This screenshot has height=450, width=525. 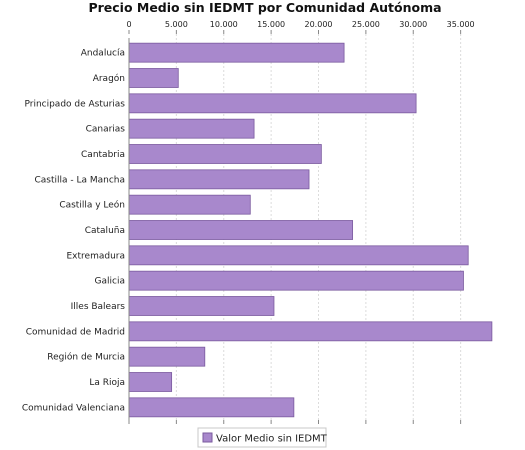 What do you see at coordinates (106, 130) in the screenshot?
I see `category-label: Canarias` at bounding box center [106, 130].